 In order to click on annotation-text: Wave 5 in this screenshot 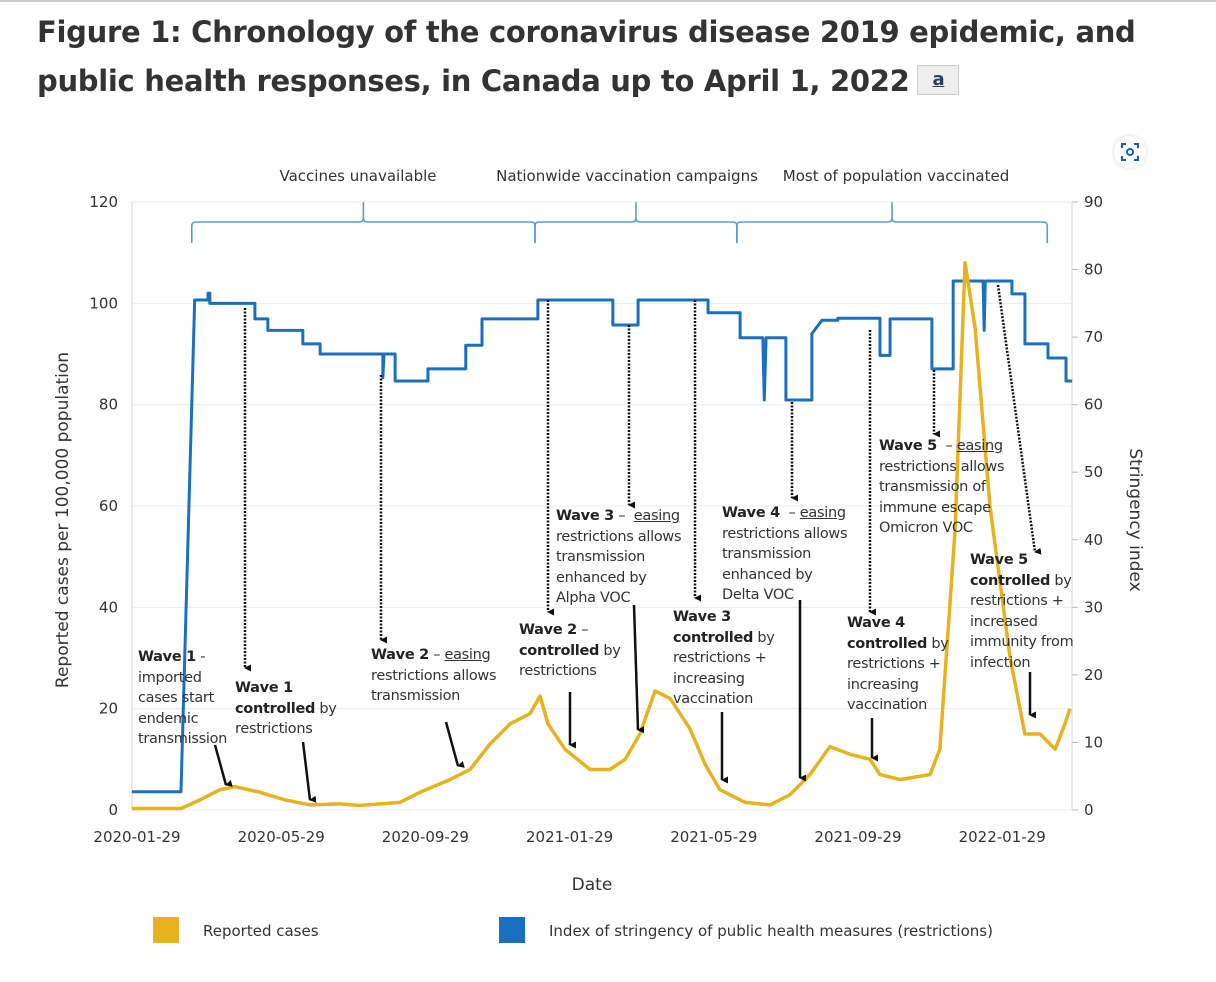, I will do `click(999, 560)`.